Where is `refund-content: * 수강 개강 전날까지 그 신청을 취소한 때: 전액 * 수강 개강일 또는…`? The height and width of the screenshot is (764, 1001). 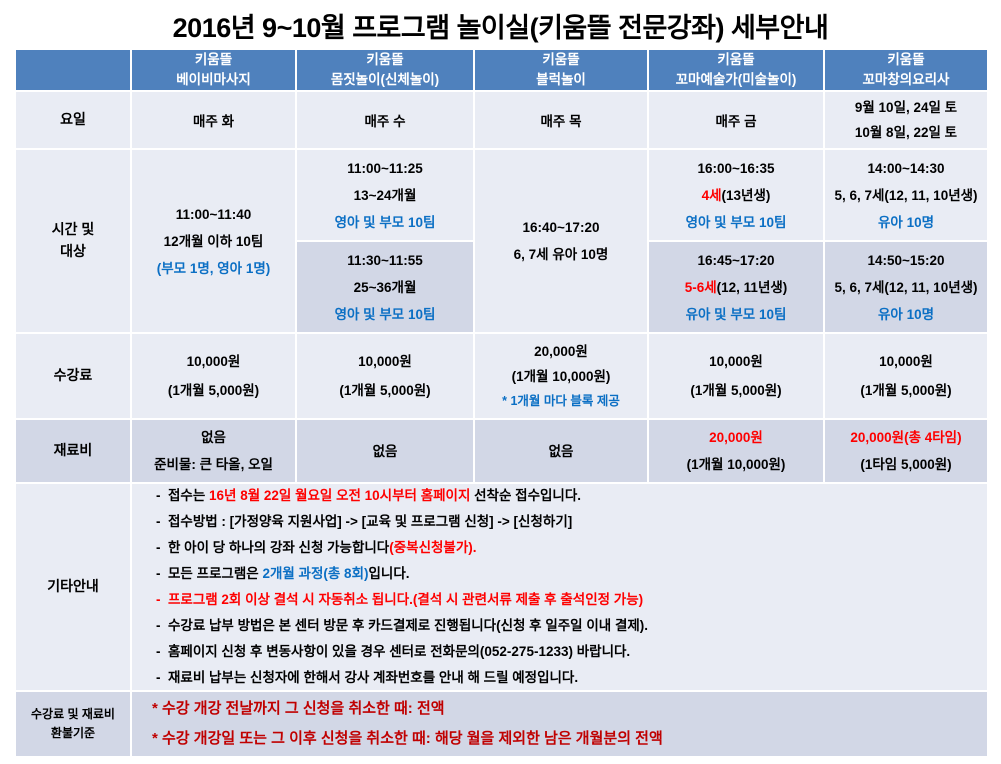 refund-content: * 수강 개강 전날까지 그 신청을 취소한 때: 전액 * 수강 개강일 또는… is located at coordinates (559, 724).